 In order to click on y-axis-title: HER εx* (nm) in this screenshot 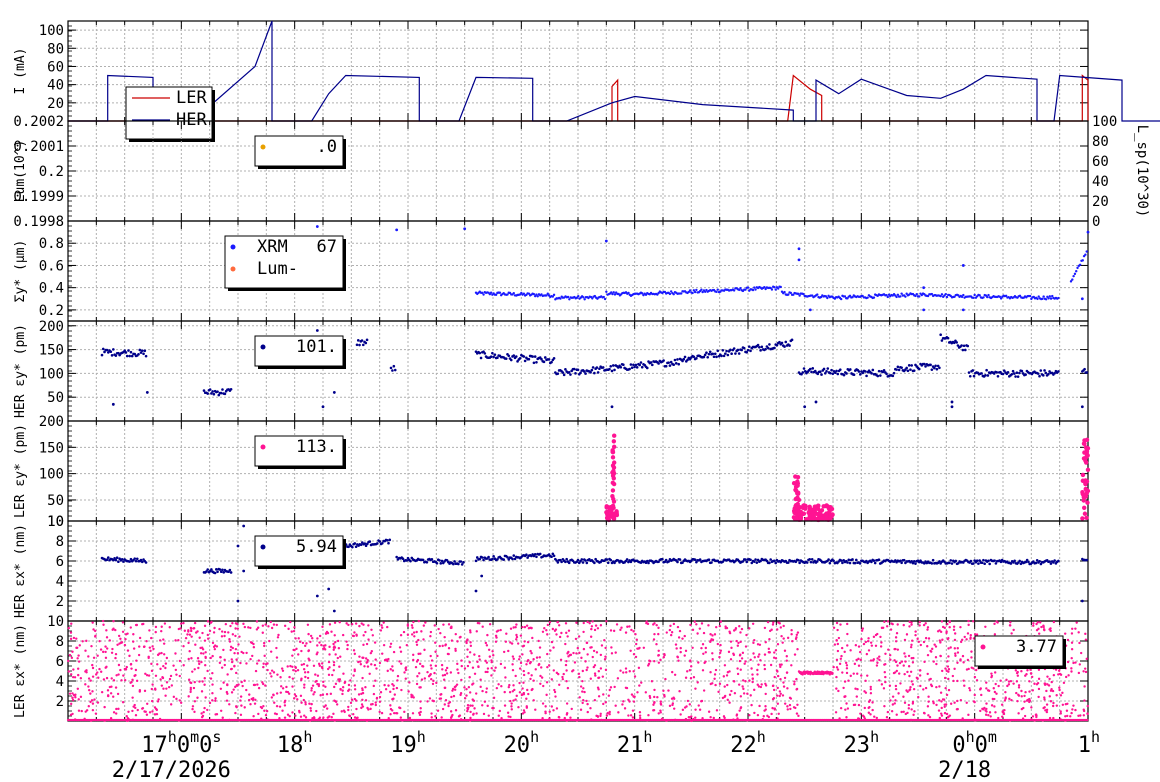, I will do `click(20, 571)`.